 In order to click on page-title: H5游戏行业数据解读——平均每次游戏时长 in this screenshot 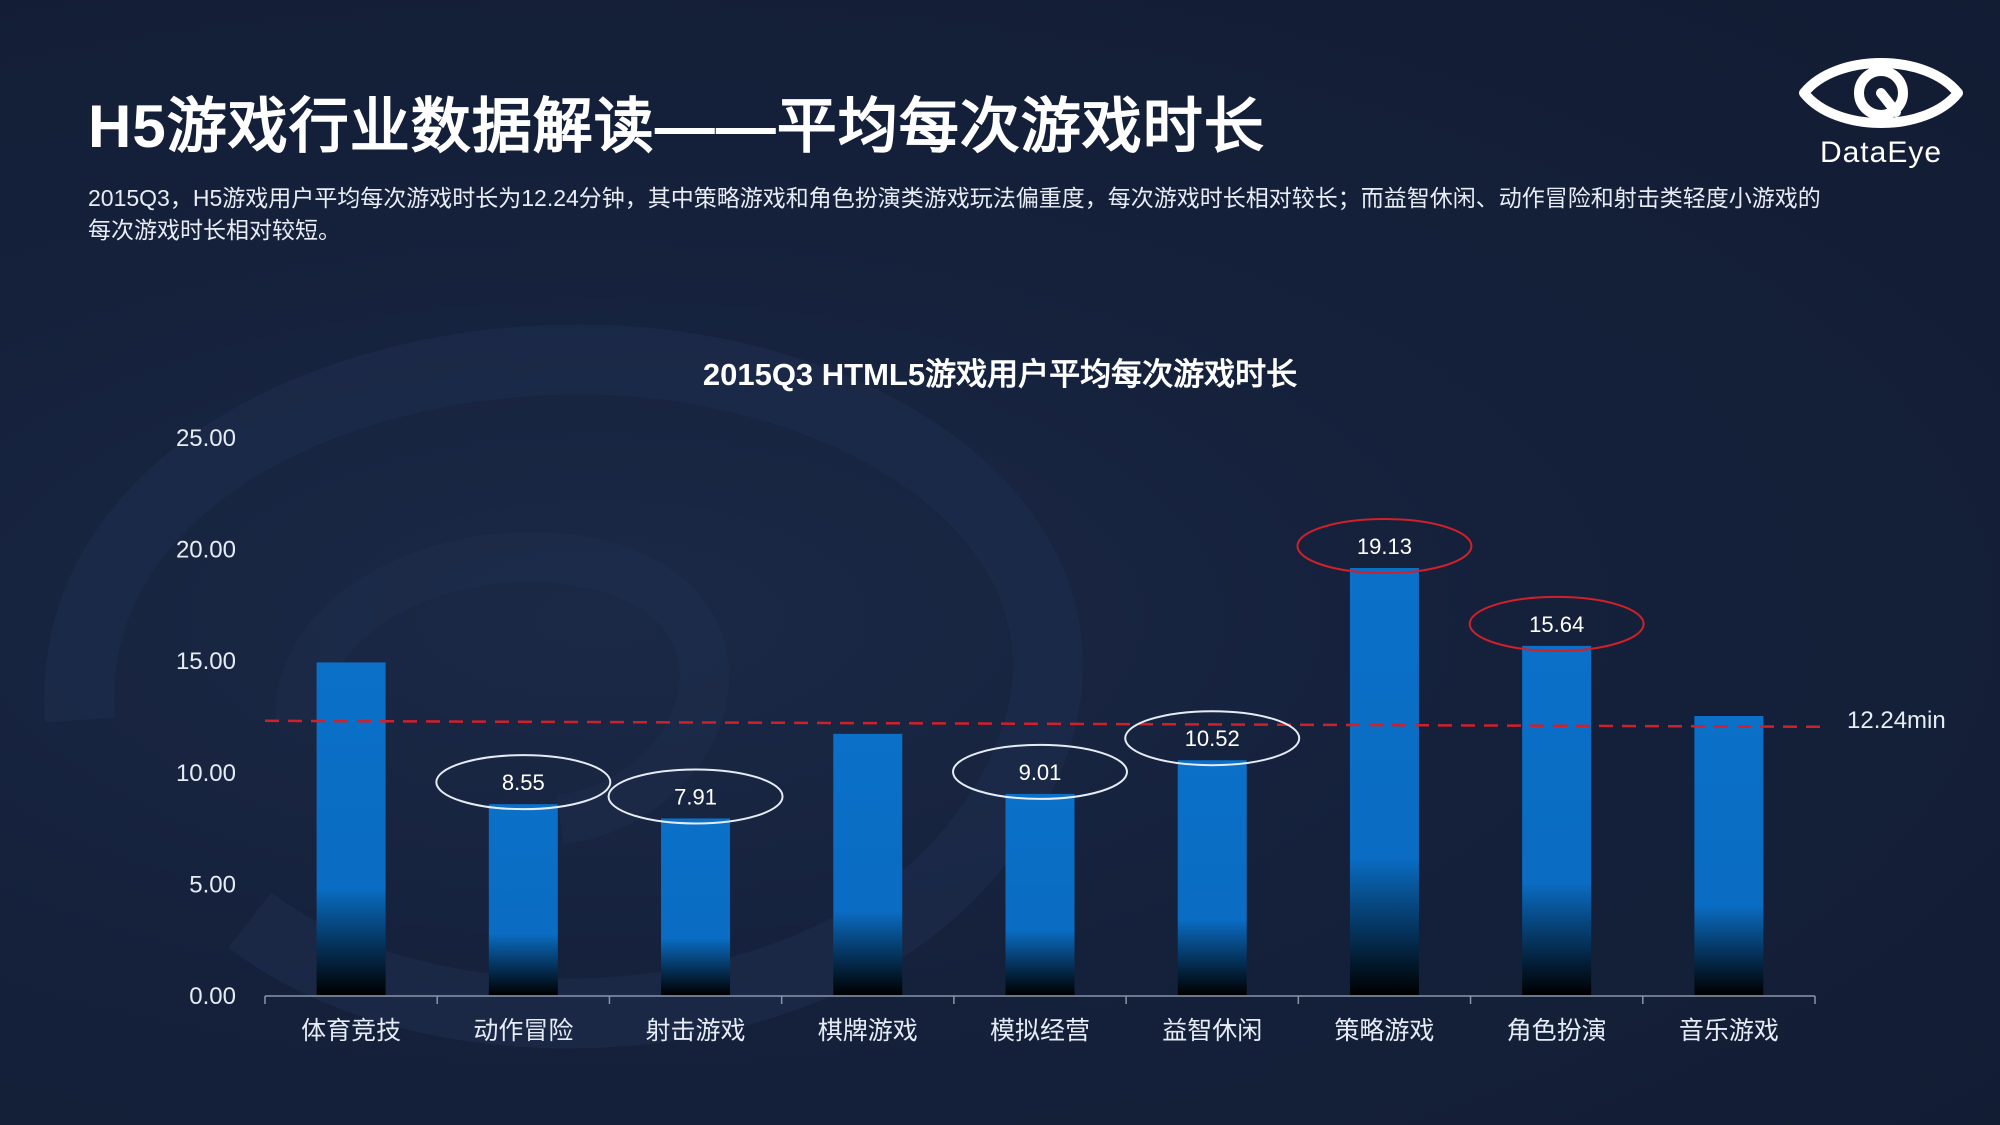, I will do `click(676, 126)`.